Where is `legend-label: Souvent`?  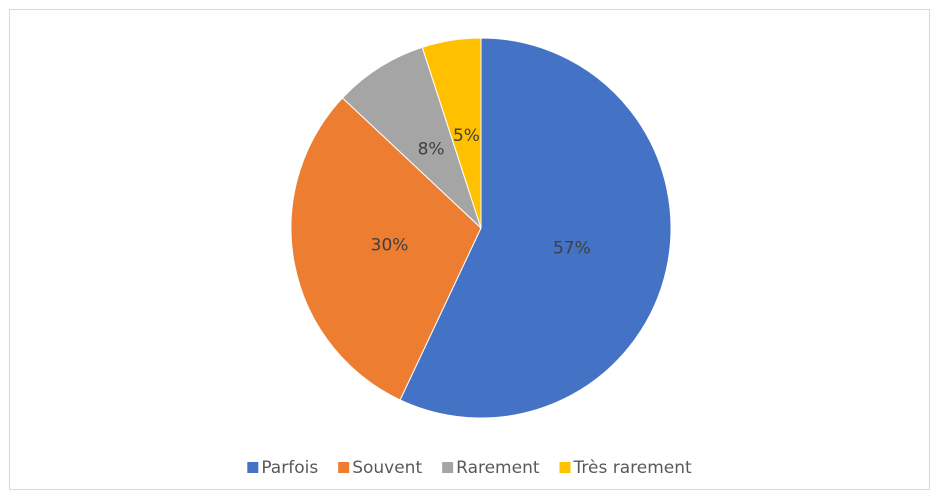
legend-label: Souvent is located at coordinates (387, 468).